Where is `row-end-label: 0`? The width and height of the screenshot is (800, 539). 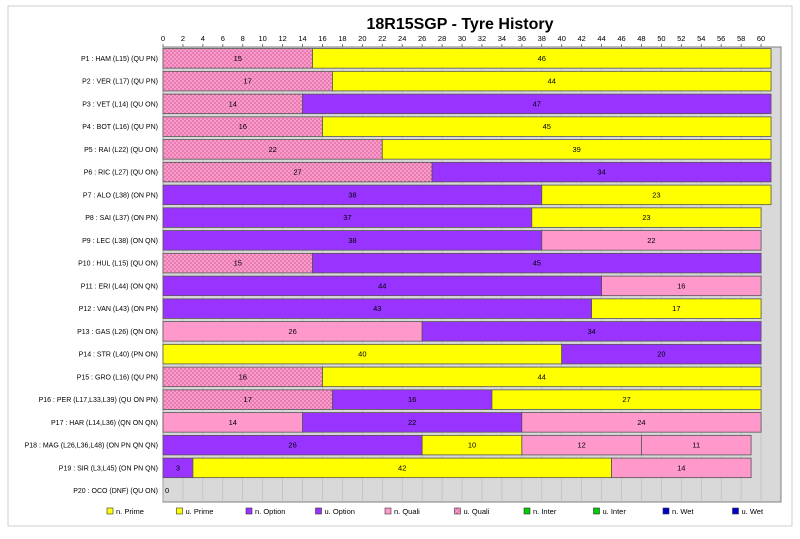 row-end-label: 0 is located at coordinates (167, 490).